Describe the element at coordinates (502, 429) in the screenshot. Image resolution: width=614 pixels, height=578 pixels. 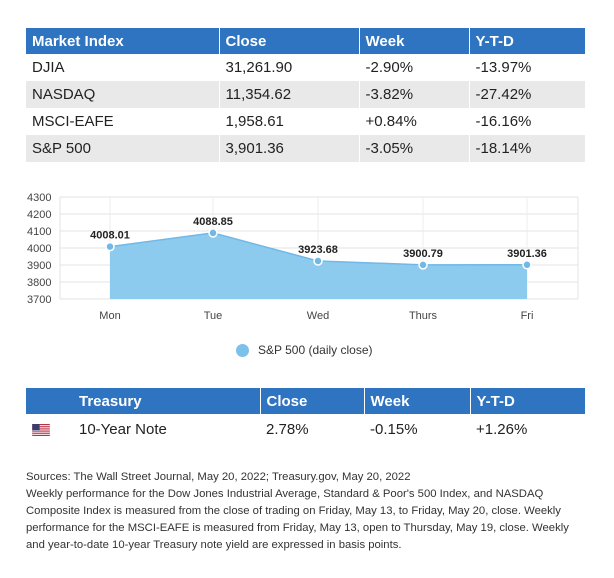
I see `ytd-change: +1.26%` at that location.